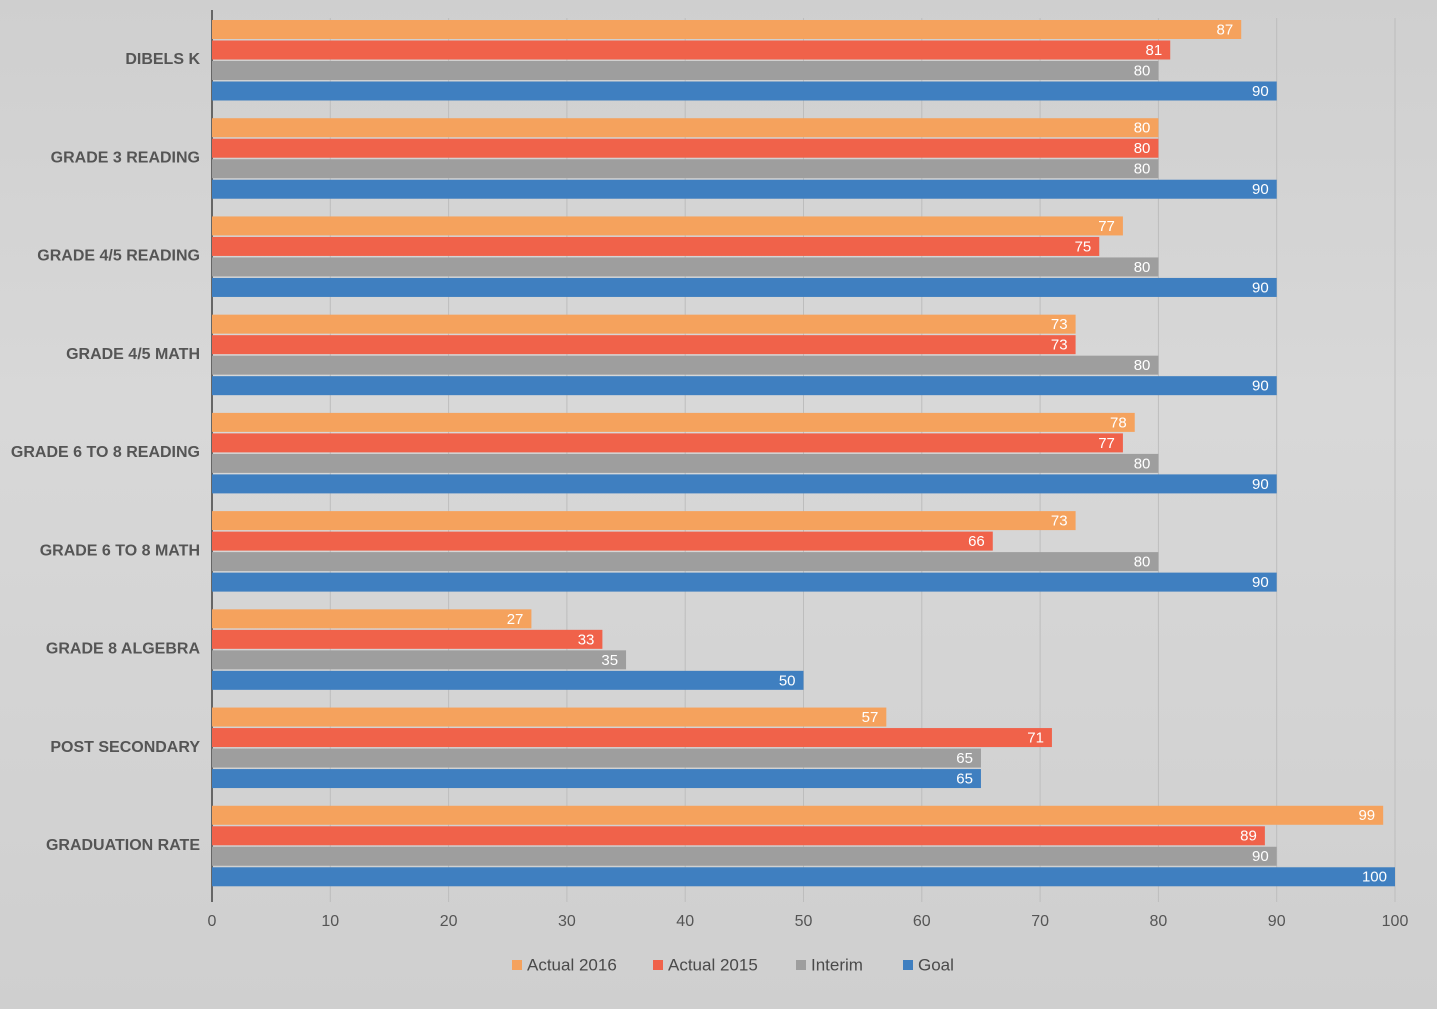 This screenshot has width=1437, height=1009. Describe the element at coordinates (713, 964) in the screenshot. I see `legend-label: Actual 2015` at that location.